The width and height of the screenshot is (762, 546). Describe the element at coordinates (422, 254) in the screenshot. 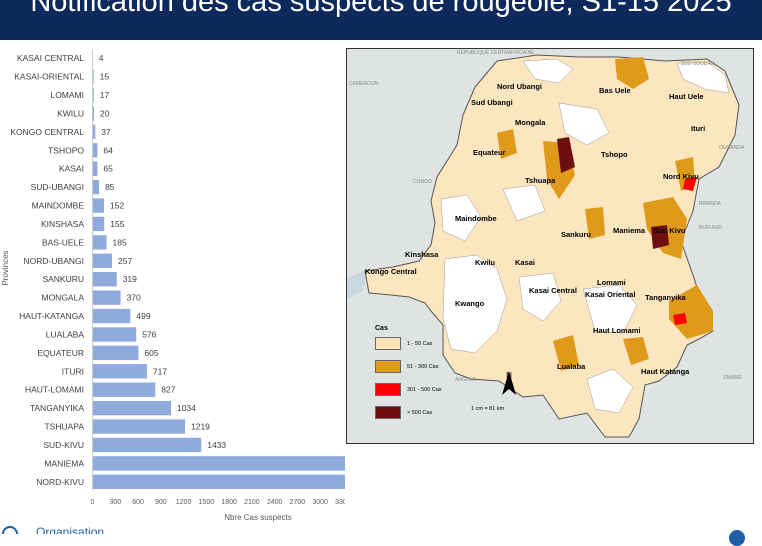

I see `label-kinshasa: Kinshasa` at that location.